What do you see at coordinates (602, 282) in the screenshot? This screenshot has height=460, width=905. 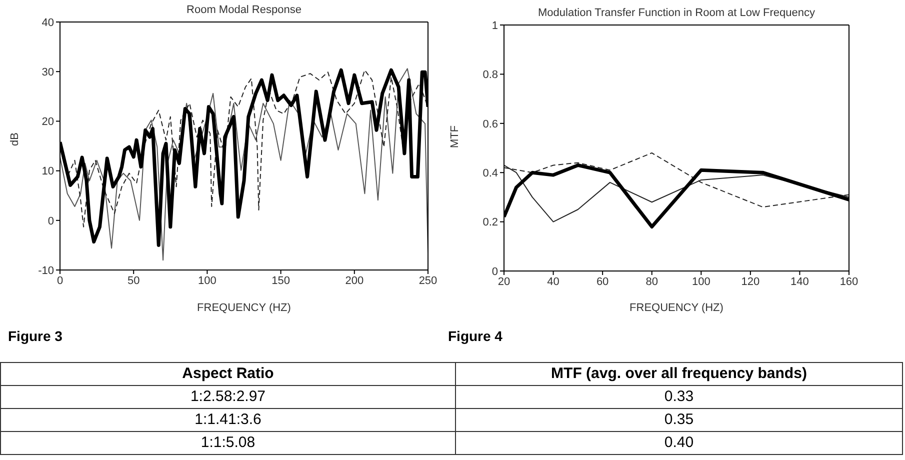 I see `x-tick-label: 60` at bounding box center [602, 282].